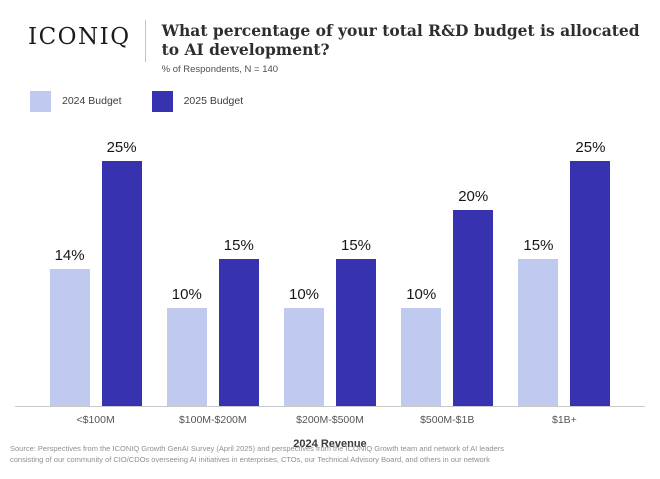 Image resolution: width=660 pixels, height=479 pixels. Describe the element at coordinates (421, 356) in the screenshot. I see `bar-2024-budget-500m-1b` at that location.